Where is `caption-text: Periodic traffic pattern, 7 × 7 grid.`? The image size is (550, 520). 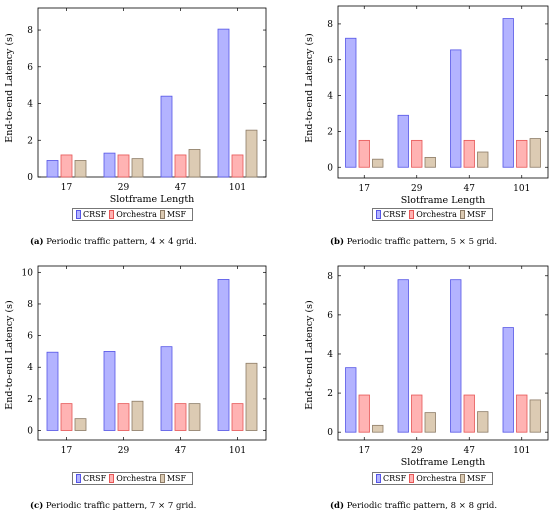
caption-text: Periodic traffic pattern, 7 × 7 grid. is located at coordinates (120, 506).